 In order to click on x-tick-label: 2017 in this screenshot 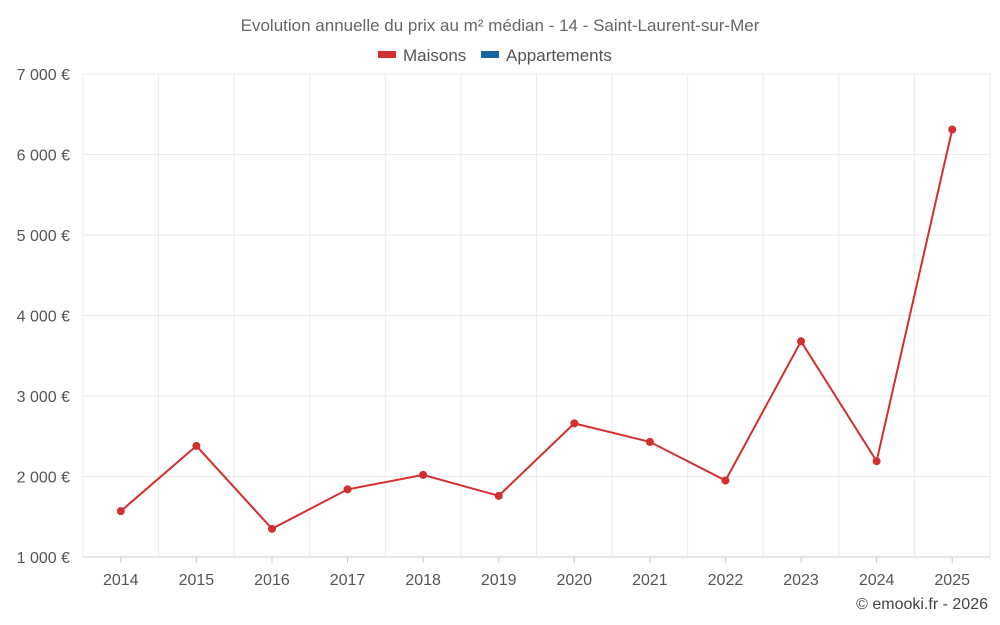, I will do `click(348, 580)`.